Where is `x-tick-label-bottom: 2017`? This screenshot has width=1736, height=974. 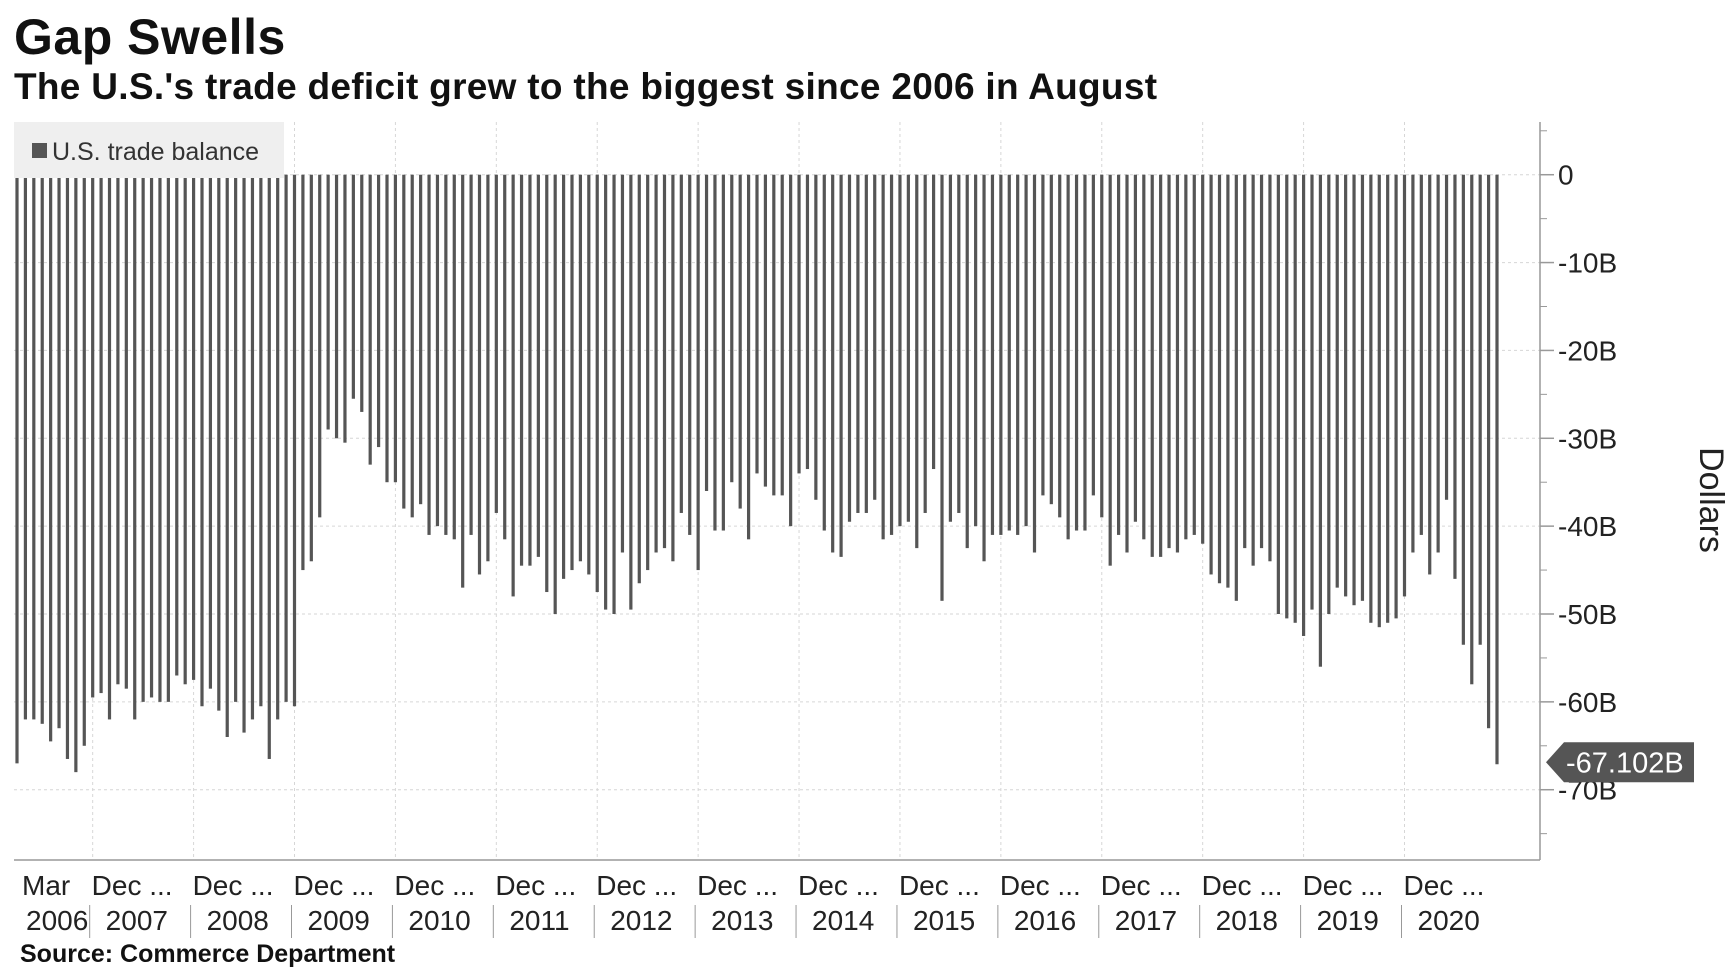 x-tick-label-bottom: 2017 is located at coordinates (1146, 920).